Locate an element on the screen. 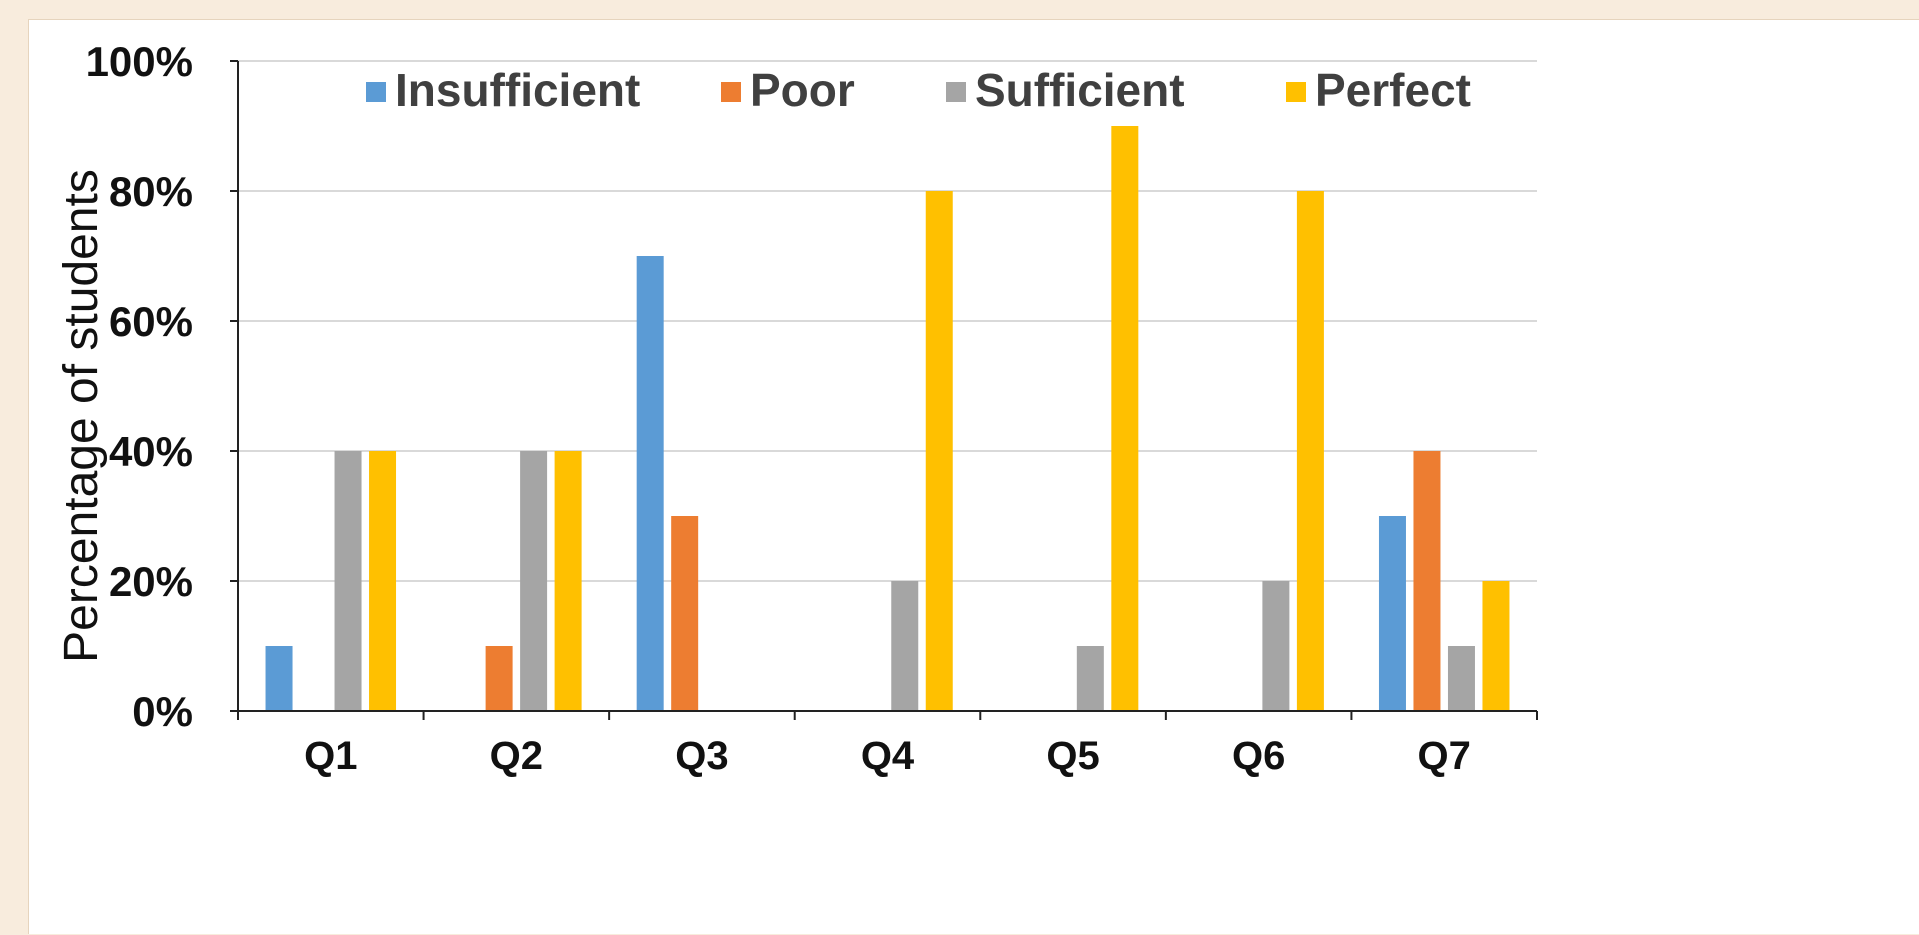 This screenshot has width=1919, height=935. bar-poor-q2 is located at coordinates (499, 678).